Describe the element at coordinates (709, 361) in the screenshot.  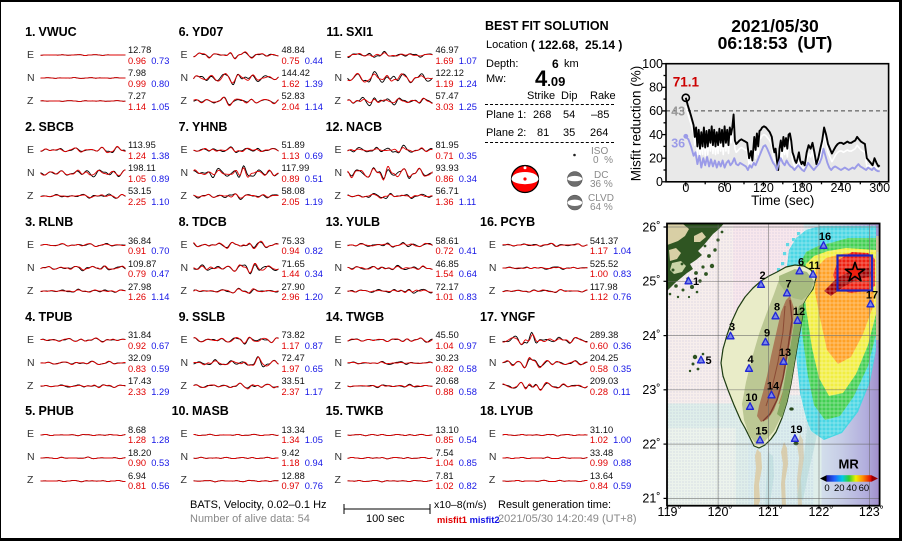
I see `svg-text: 5` at that location.